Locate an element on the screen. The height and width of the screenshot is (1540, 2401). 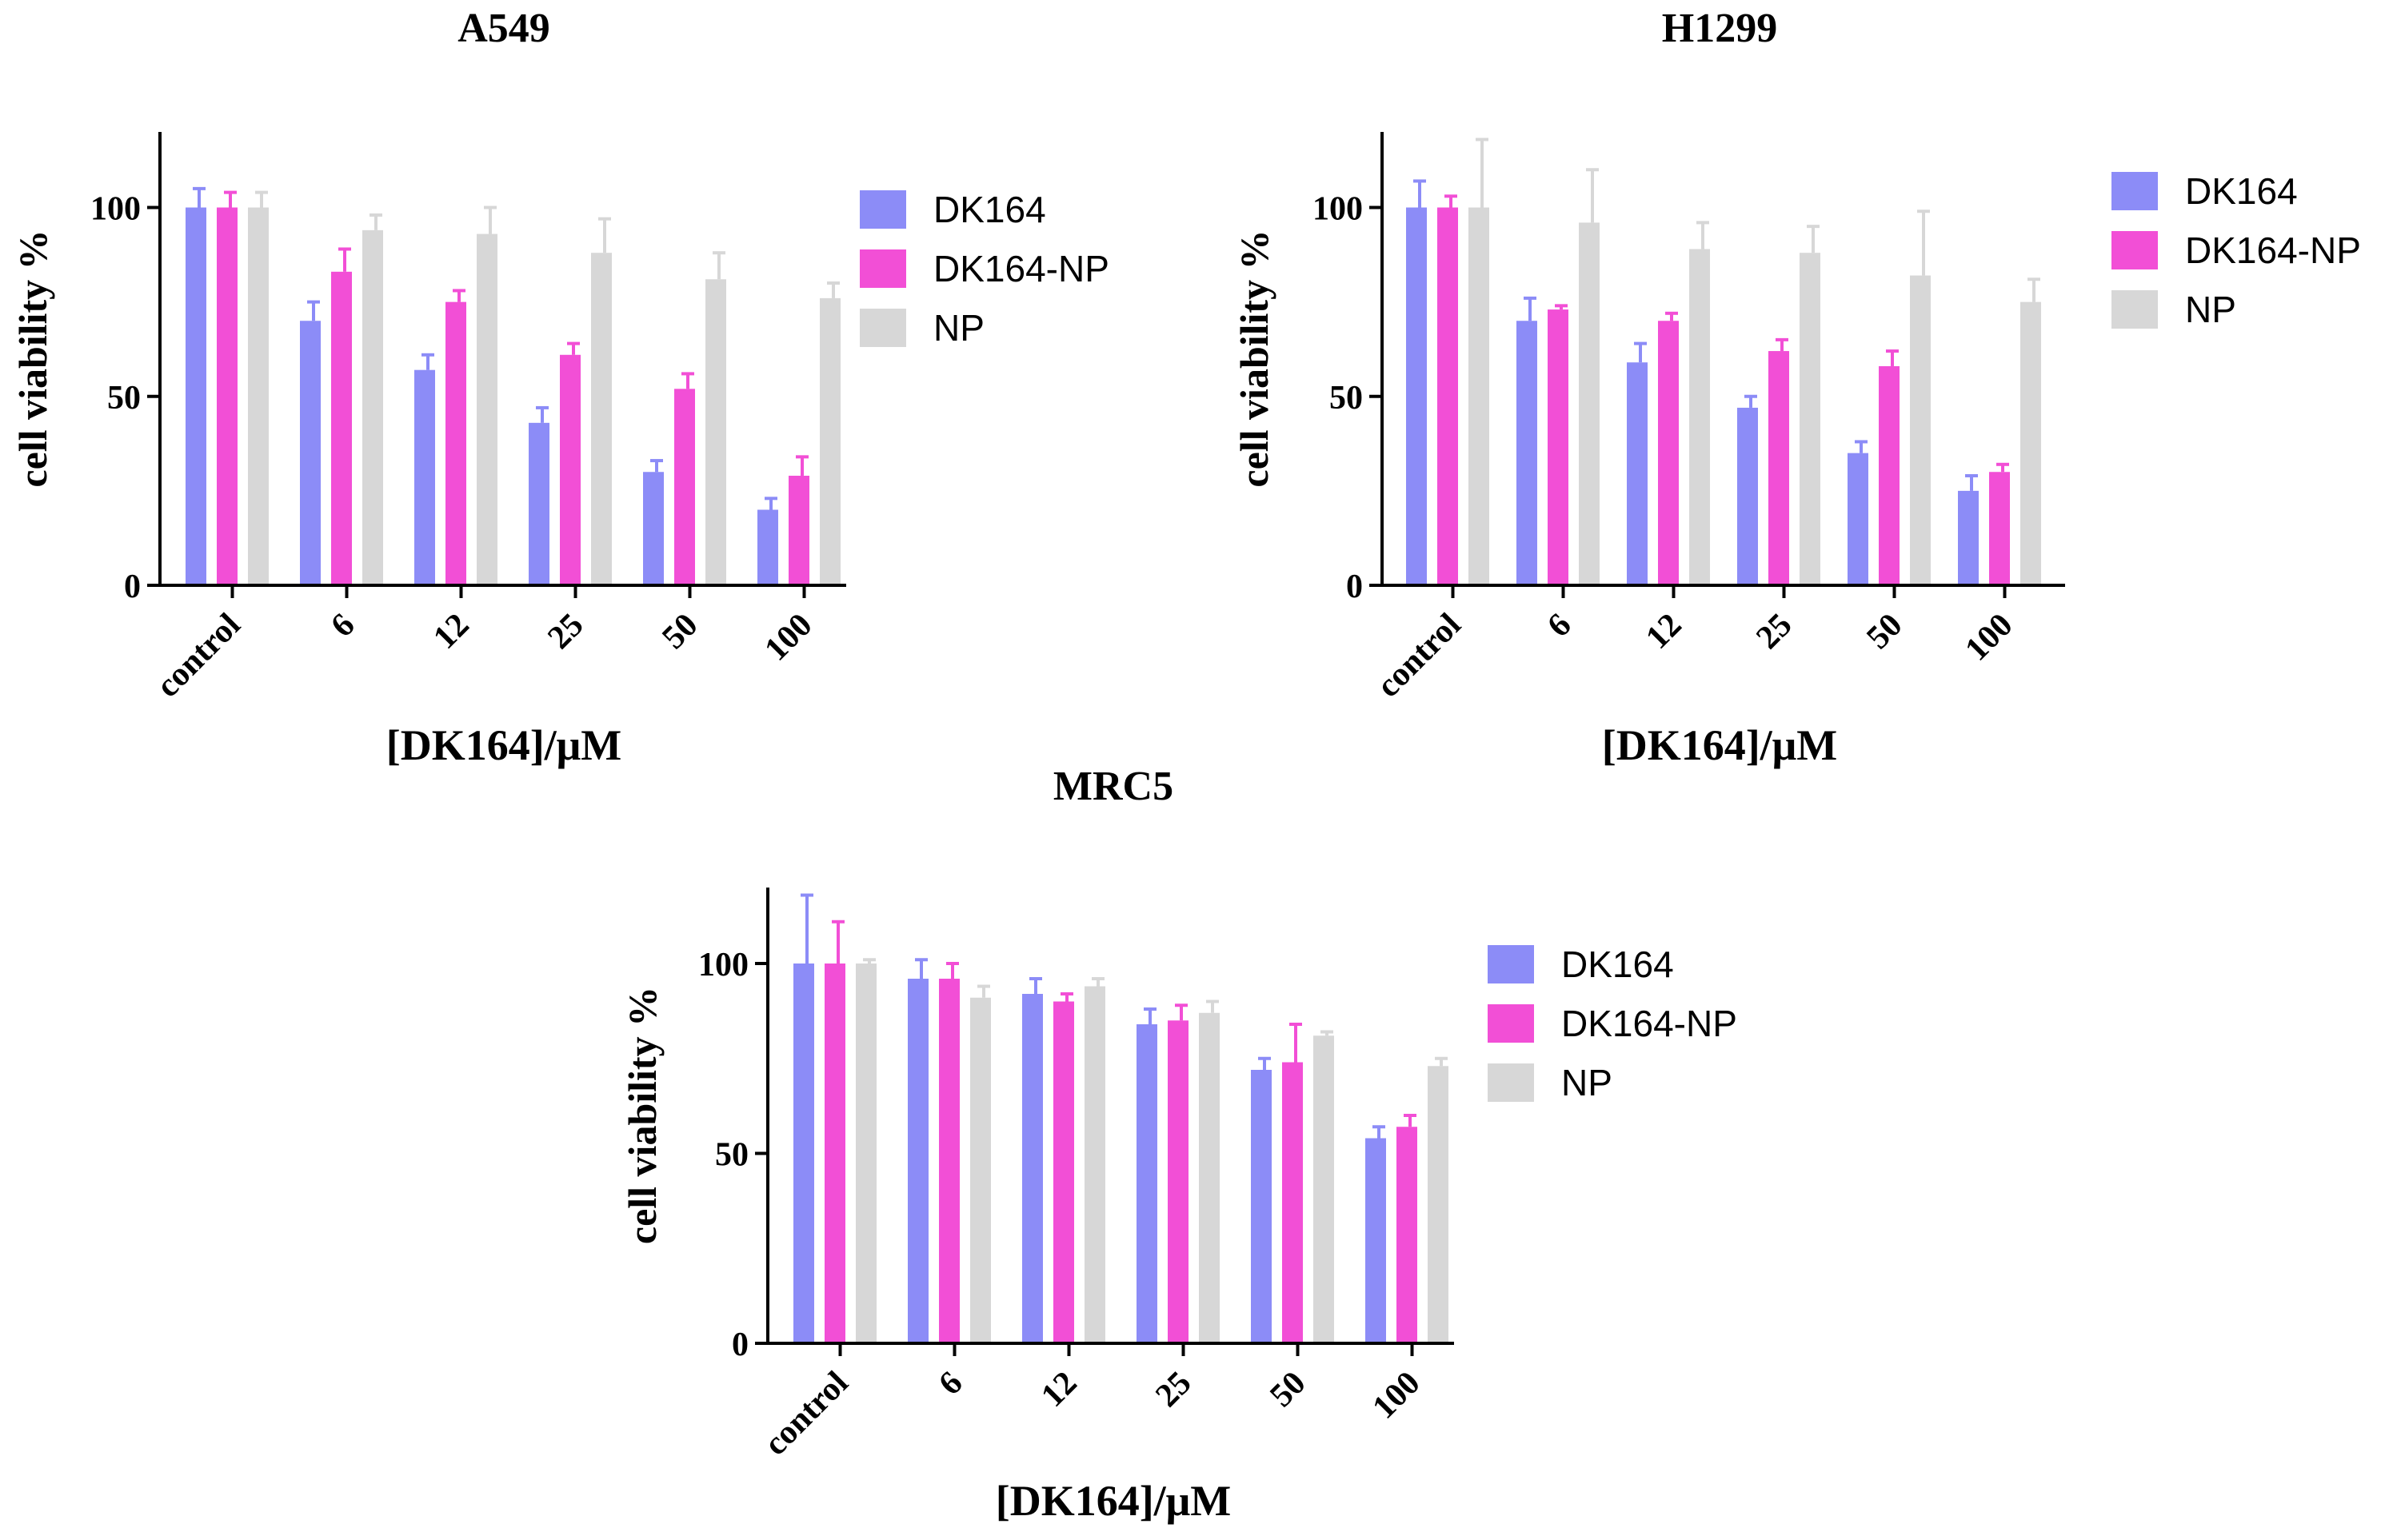
chart-title: H1299 is located at coordinates (1720, 28).